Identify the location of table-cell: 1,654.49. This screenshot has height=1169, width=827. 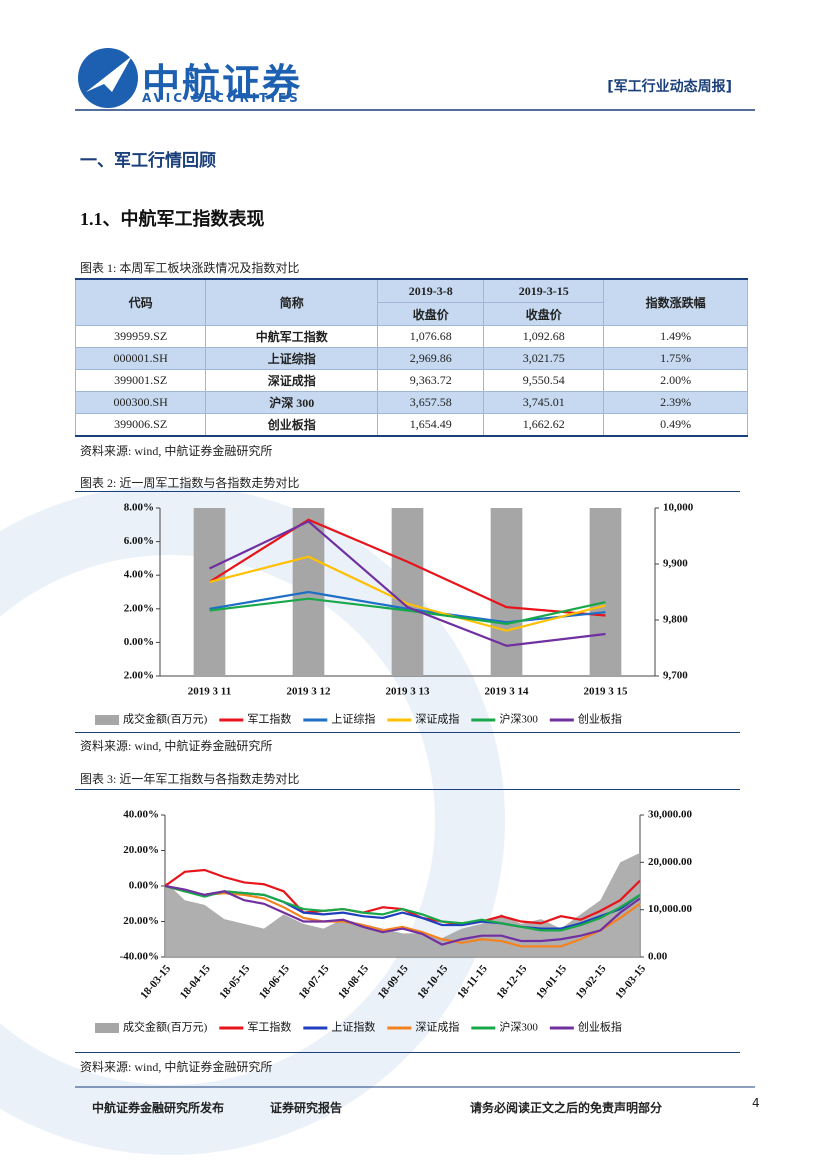
(431, 425).